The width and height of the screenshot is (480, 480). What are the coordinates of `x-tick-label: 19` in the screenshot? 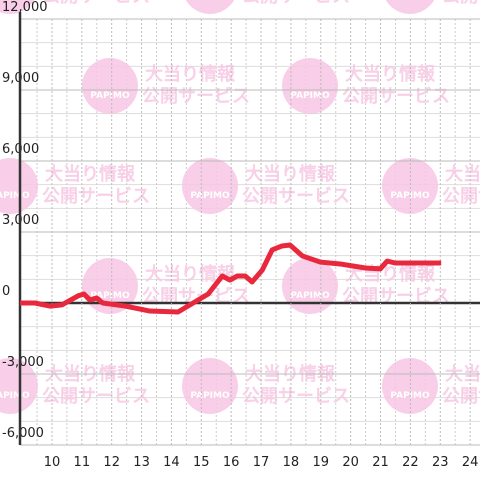 It's located at (321, 462).